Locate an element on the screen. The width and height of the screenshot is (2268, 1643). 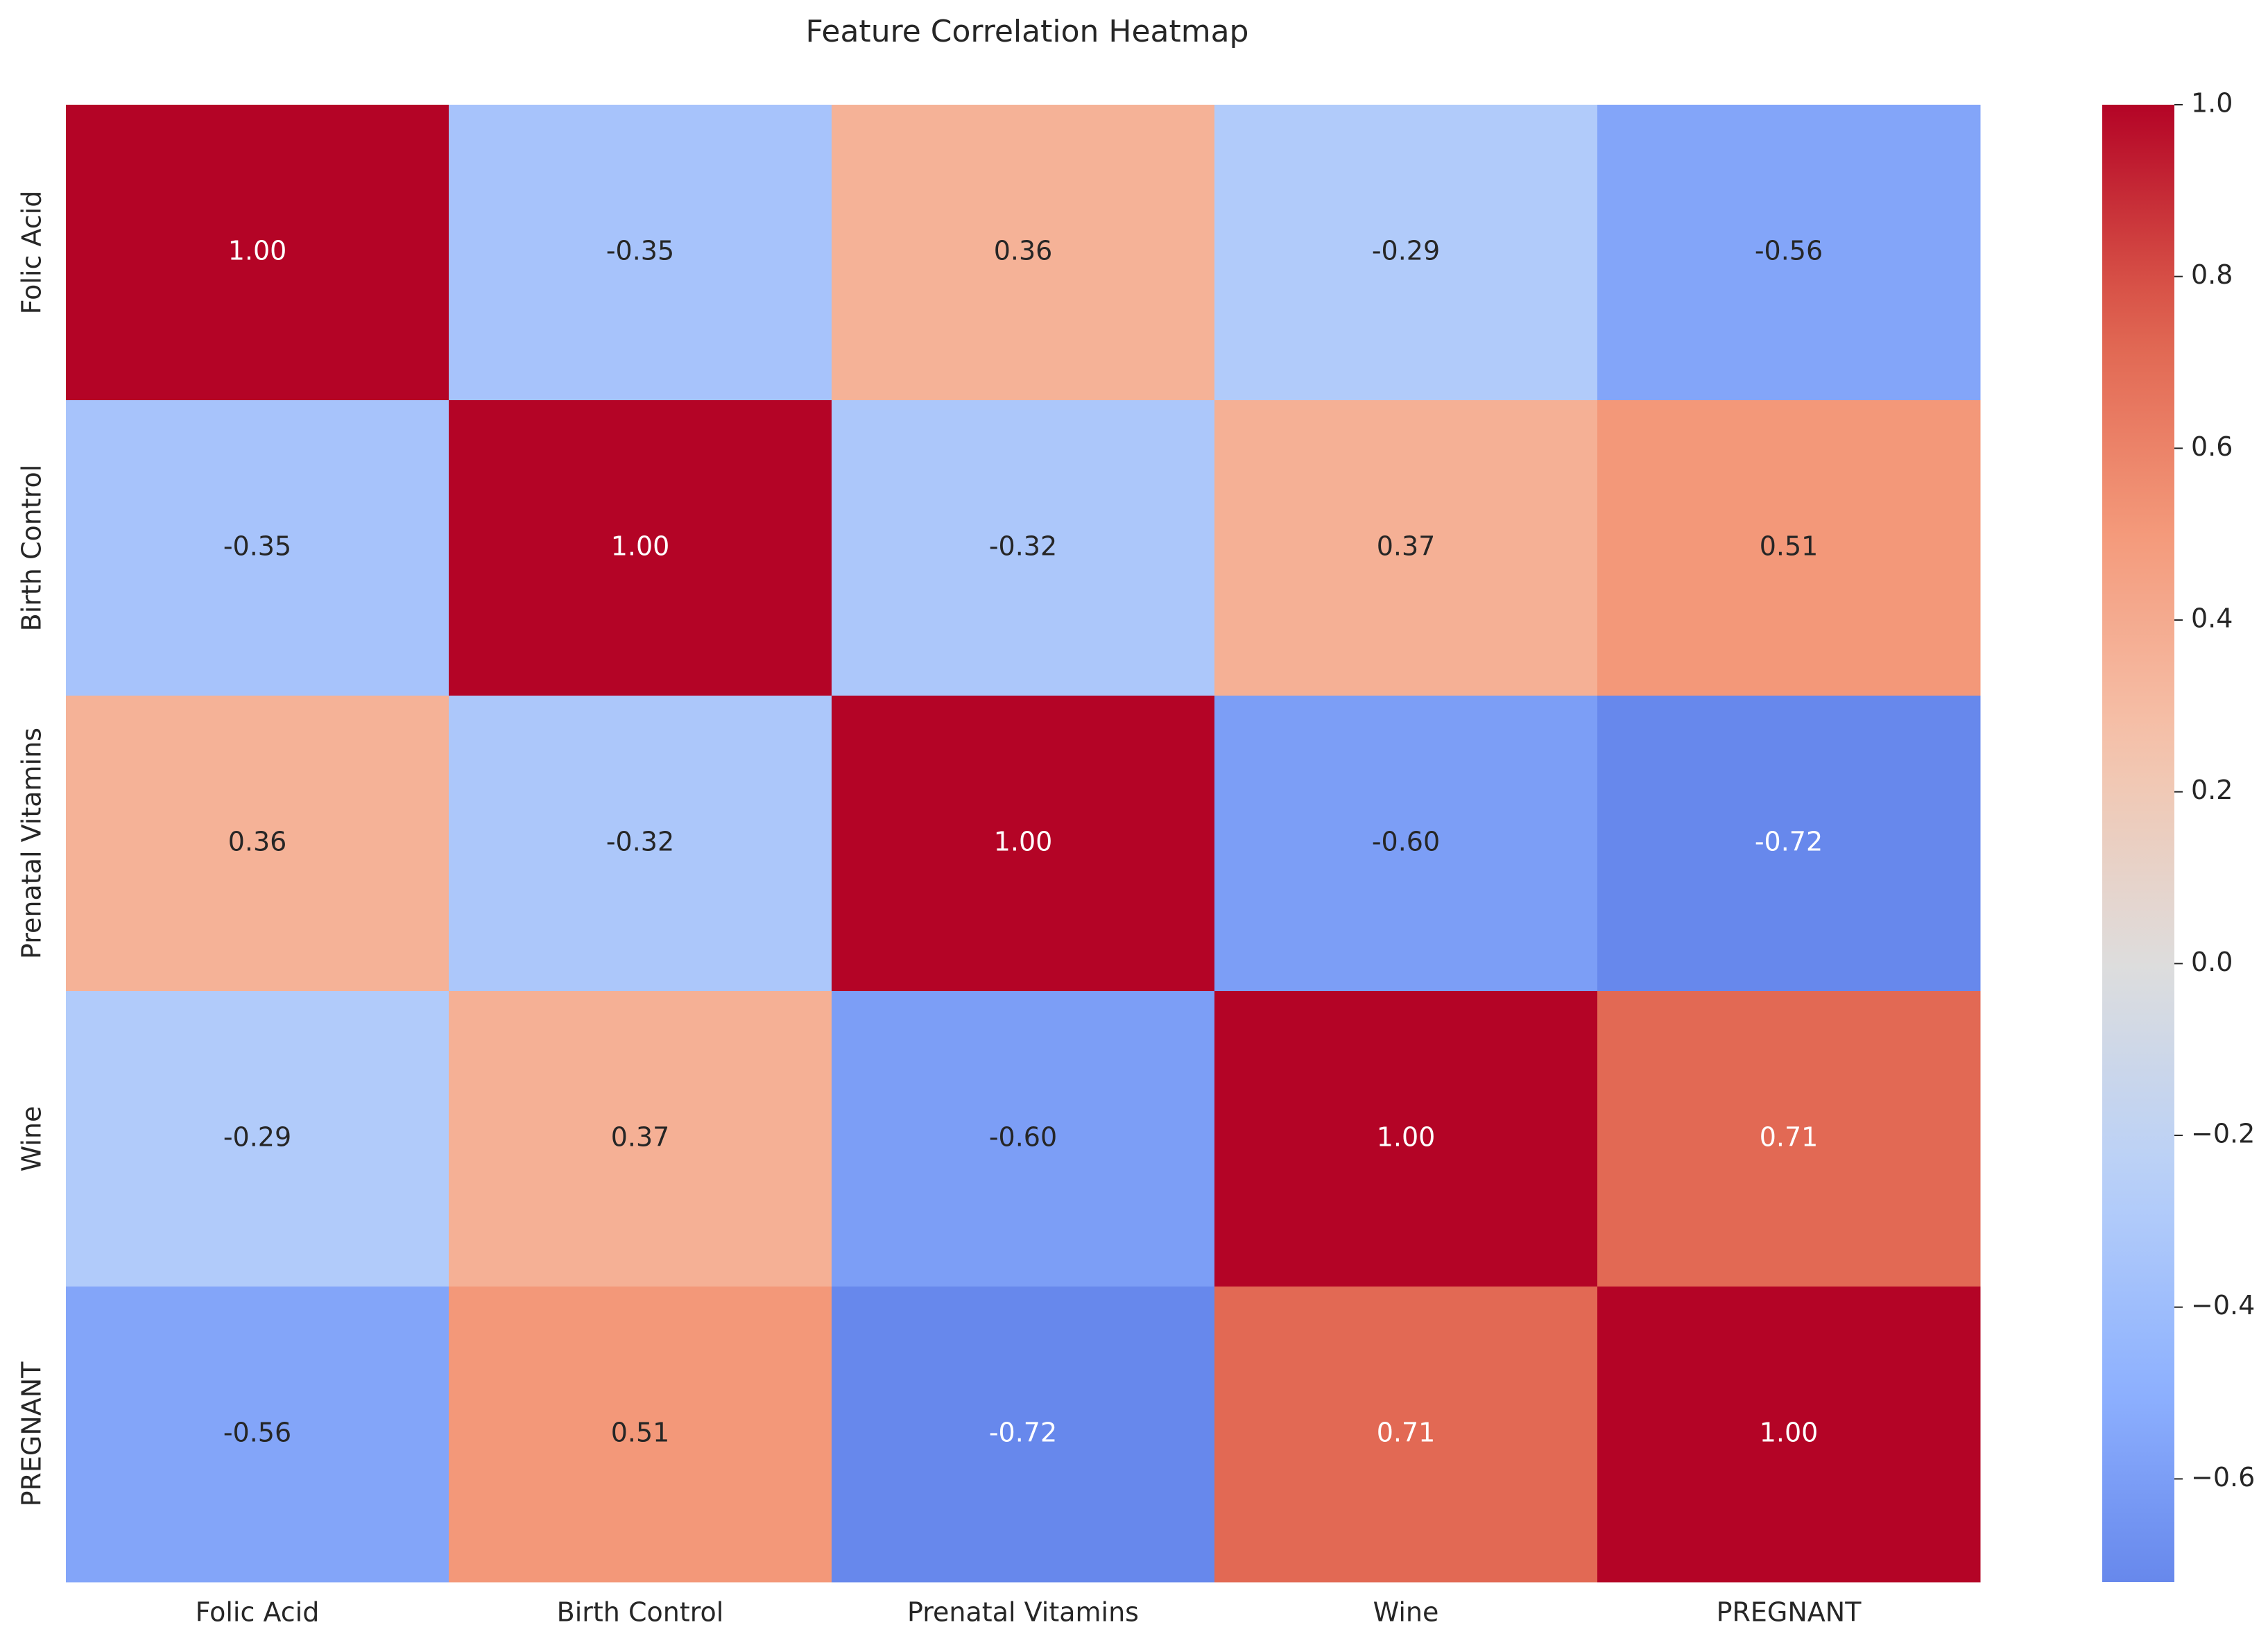
x-tick-label-folic-acid: Folic Acid is located at coordinates (258, 1612).